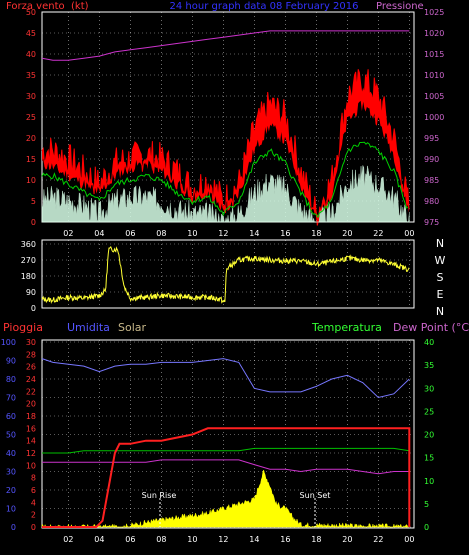  What do you see at coordinates (31, 159) in the screenshot?
I see `wind-tick-label: 15` at bounding box center [31, 159].